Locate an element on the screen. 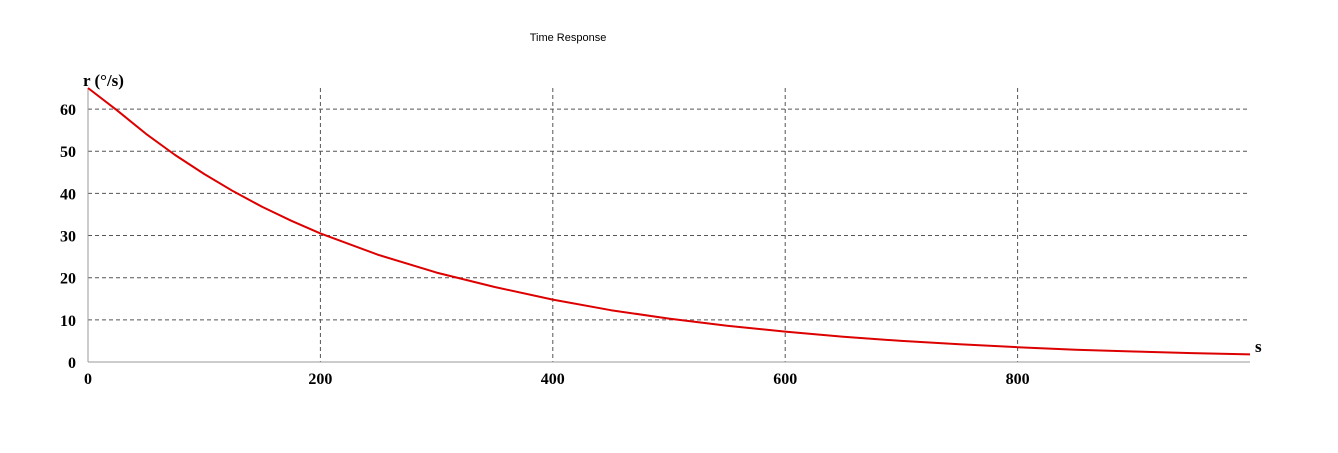 This screenshot has width=1338, height=453. x-tick-label: 0 is located at coordinates (88, 379).